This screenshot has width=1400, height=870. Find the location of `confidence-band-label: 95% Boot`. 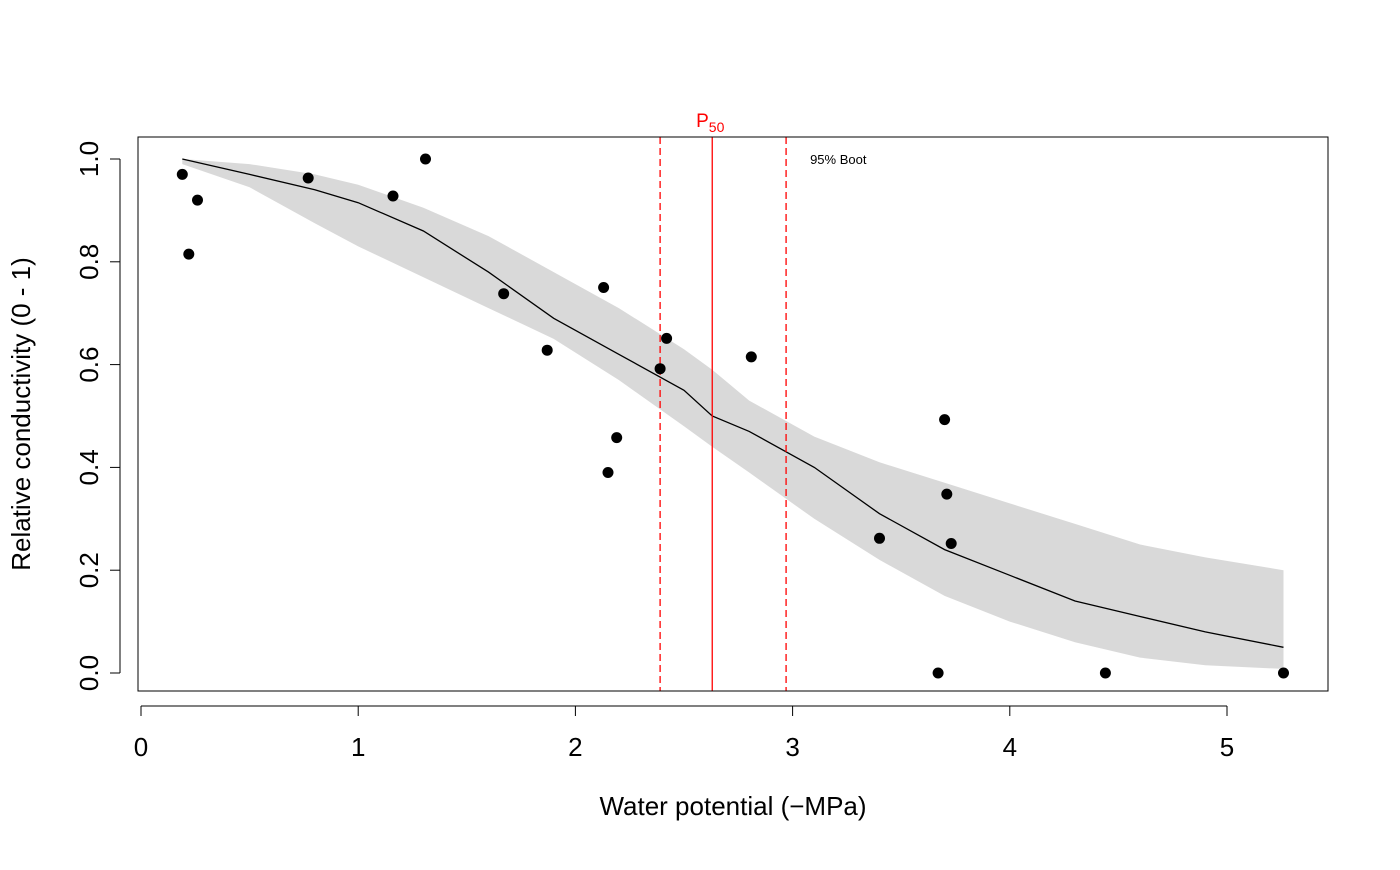

confidence-band-label: 95% Boot is located at coordinates (838, 159).